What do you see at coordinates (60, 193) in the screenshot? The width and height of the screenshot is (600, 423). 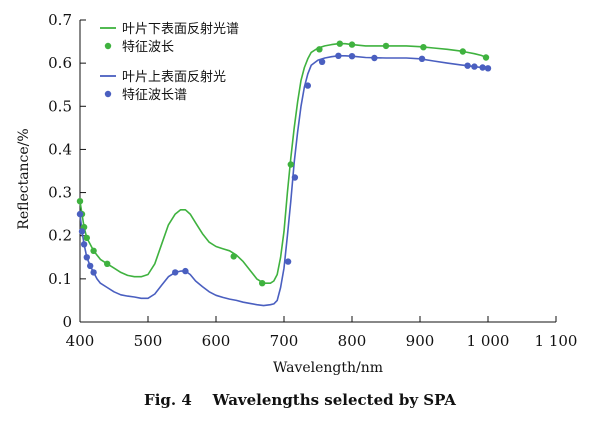 I see `y-tick-label: 0.3` at bounding box center [60, 193].